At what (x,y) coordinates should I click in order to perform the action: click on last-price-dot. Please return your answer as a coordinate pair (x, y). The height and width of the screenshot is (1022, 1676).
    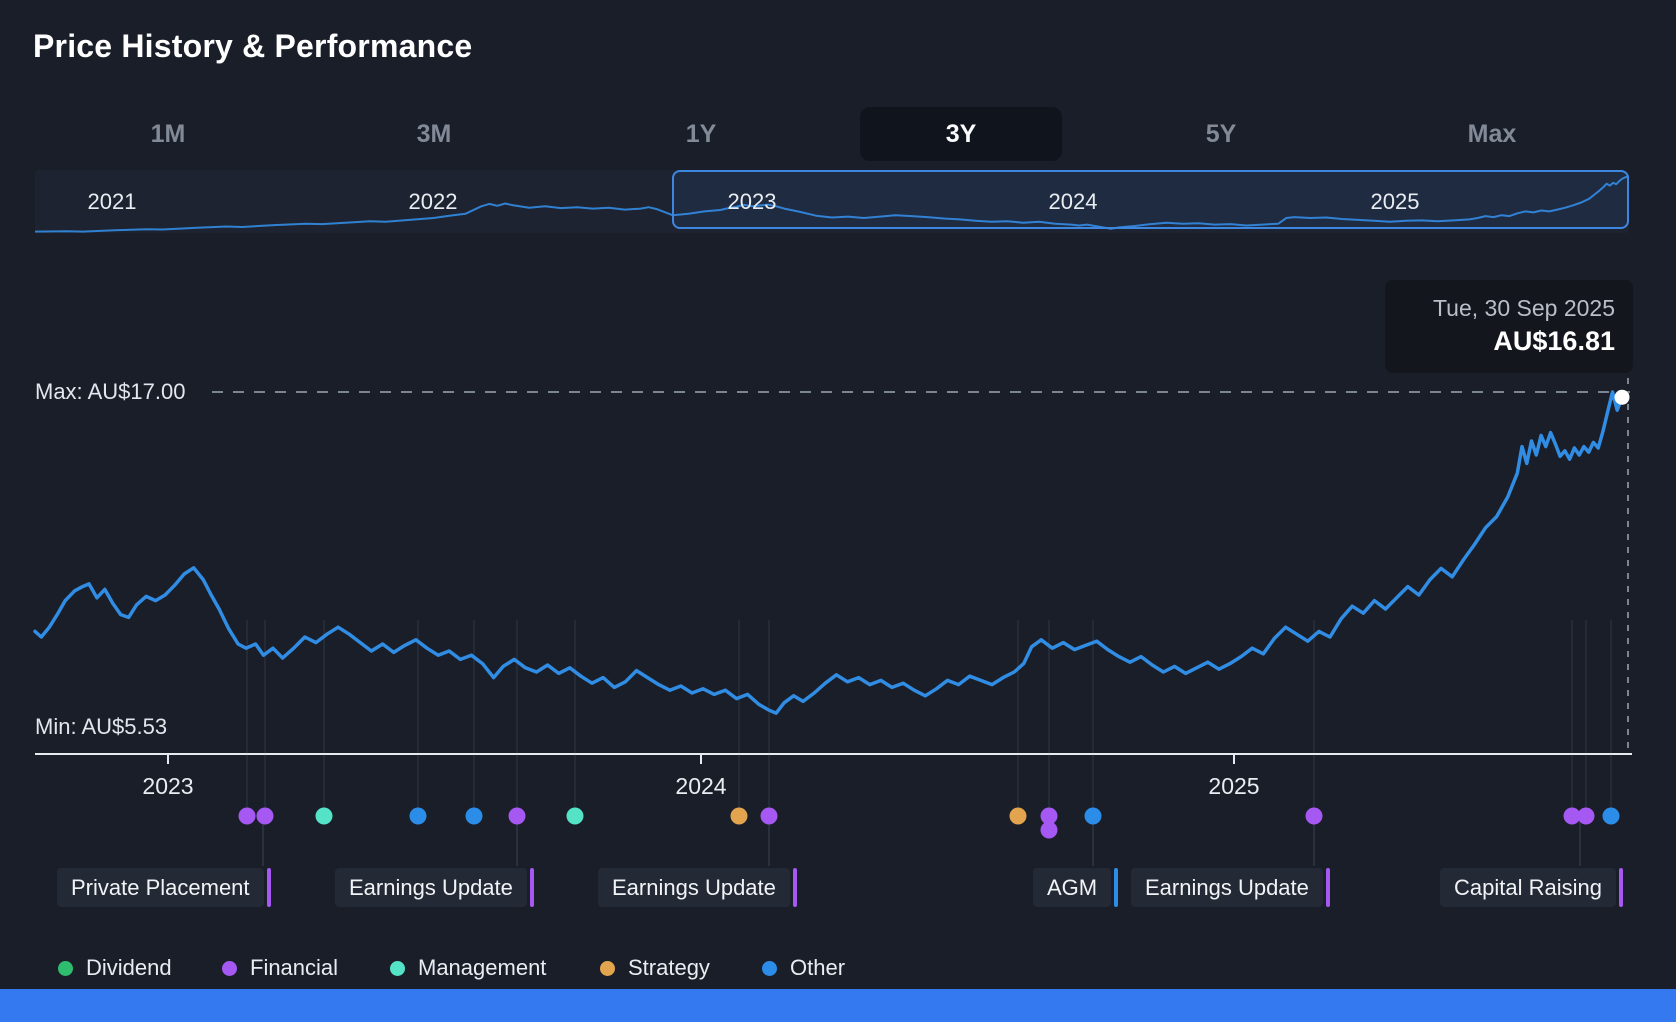
    Looking at the image, I should click on (1622, 397).